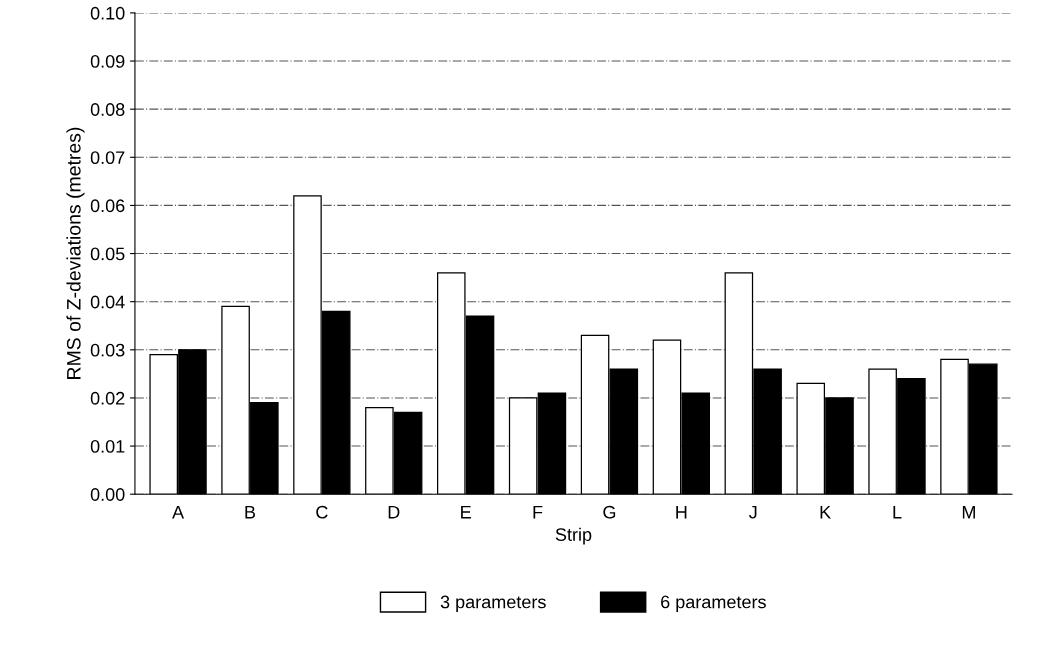  Describe the element at coordinates (107, 494) in the screenshot. I see `y-tick-label: 0.00` at that location.